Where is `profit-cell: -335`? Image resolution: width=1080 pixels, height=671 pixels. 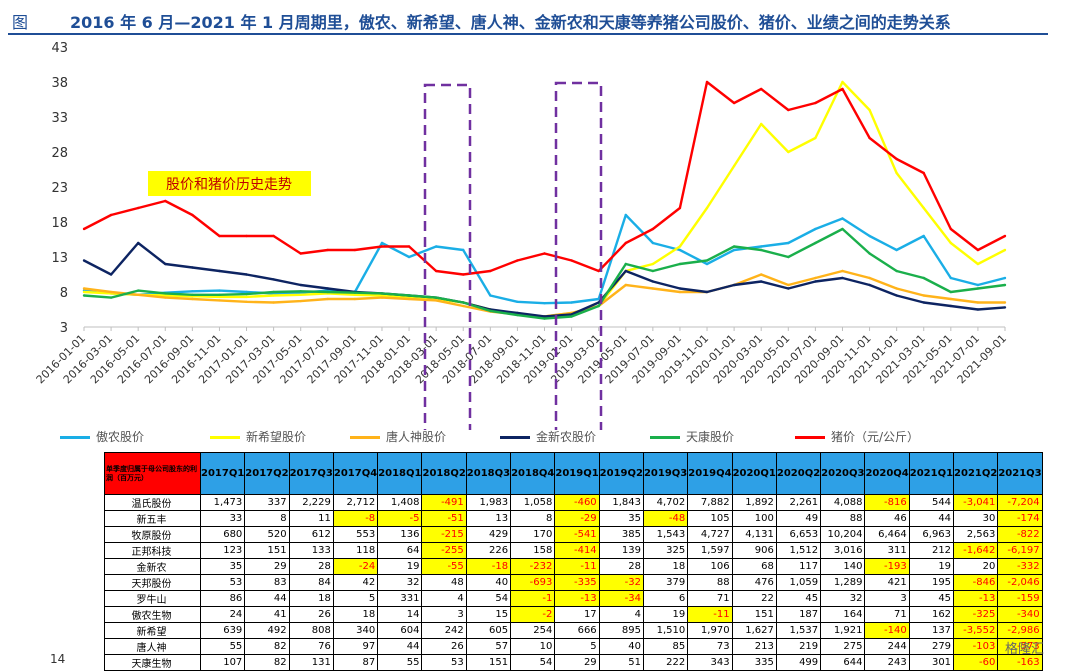 profit-cell: -335 is located at coordinates (577, 582).